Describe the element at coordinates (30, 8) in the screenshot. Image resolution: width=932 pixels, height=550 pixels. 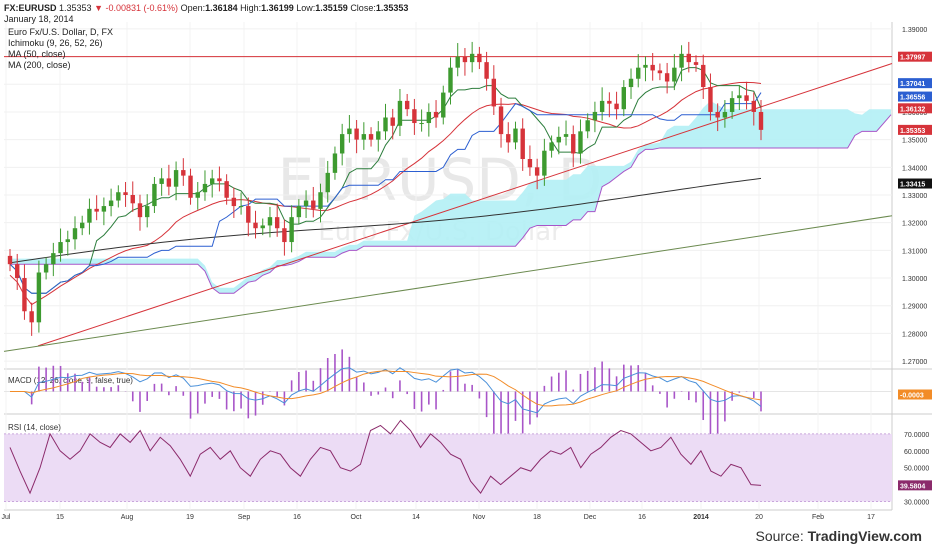
I see `symbol: FX:EURUSD` at that location.